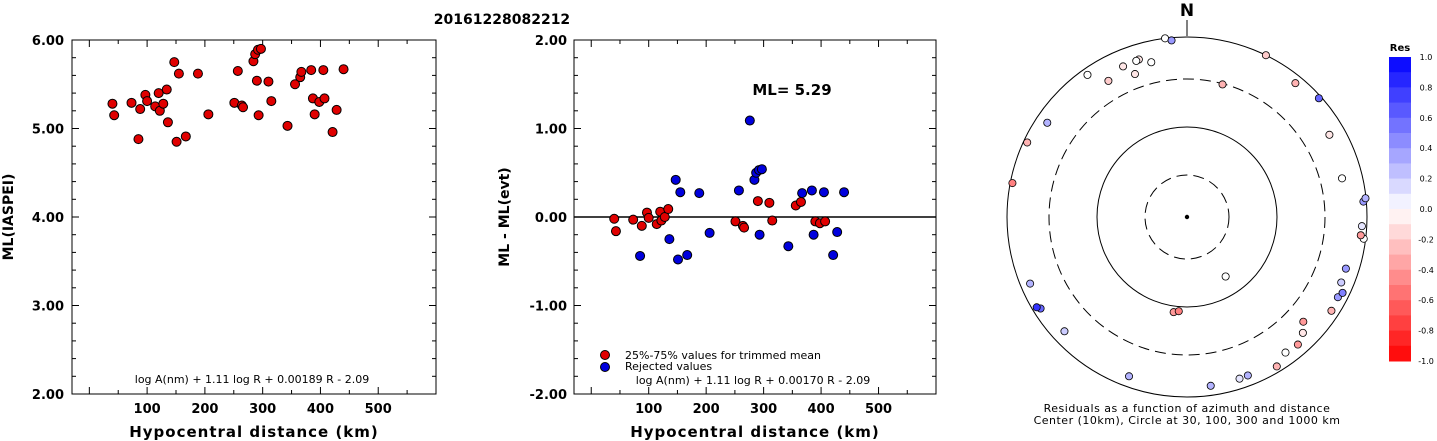 The image size is (1437, 441). Describe the element at coordinates (1426, 331) in the screenshot. I see `colorbar-tick-label: -0.8` at that location.